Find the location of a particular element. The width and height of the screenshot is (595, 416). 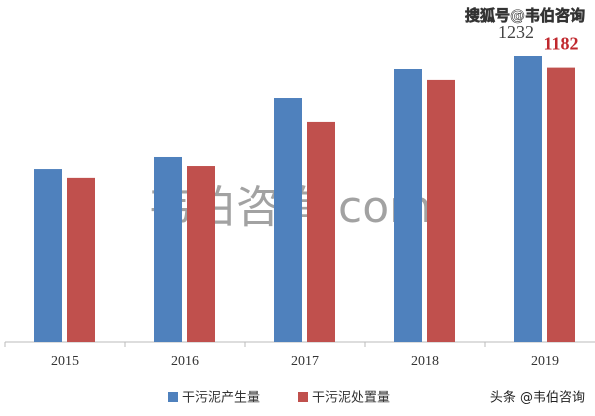

data-label: 1182 is located at coordinates (560, 44).